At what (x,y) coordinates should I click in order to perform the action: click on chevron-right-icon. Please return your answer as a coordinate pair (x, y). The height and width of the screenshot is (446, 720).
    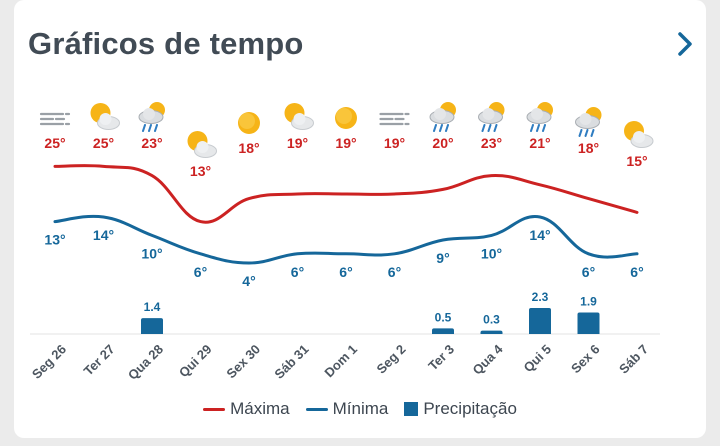
    Looking at the image, I should click on (685, 44).